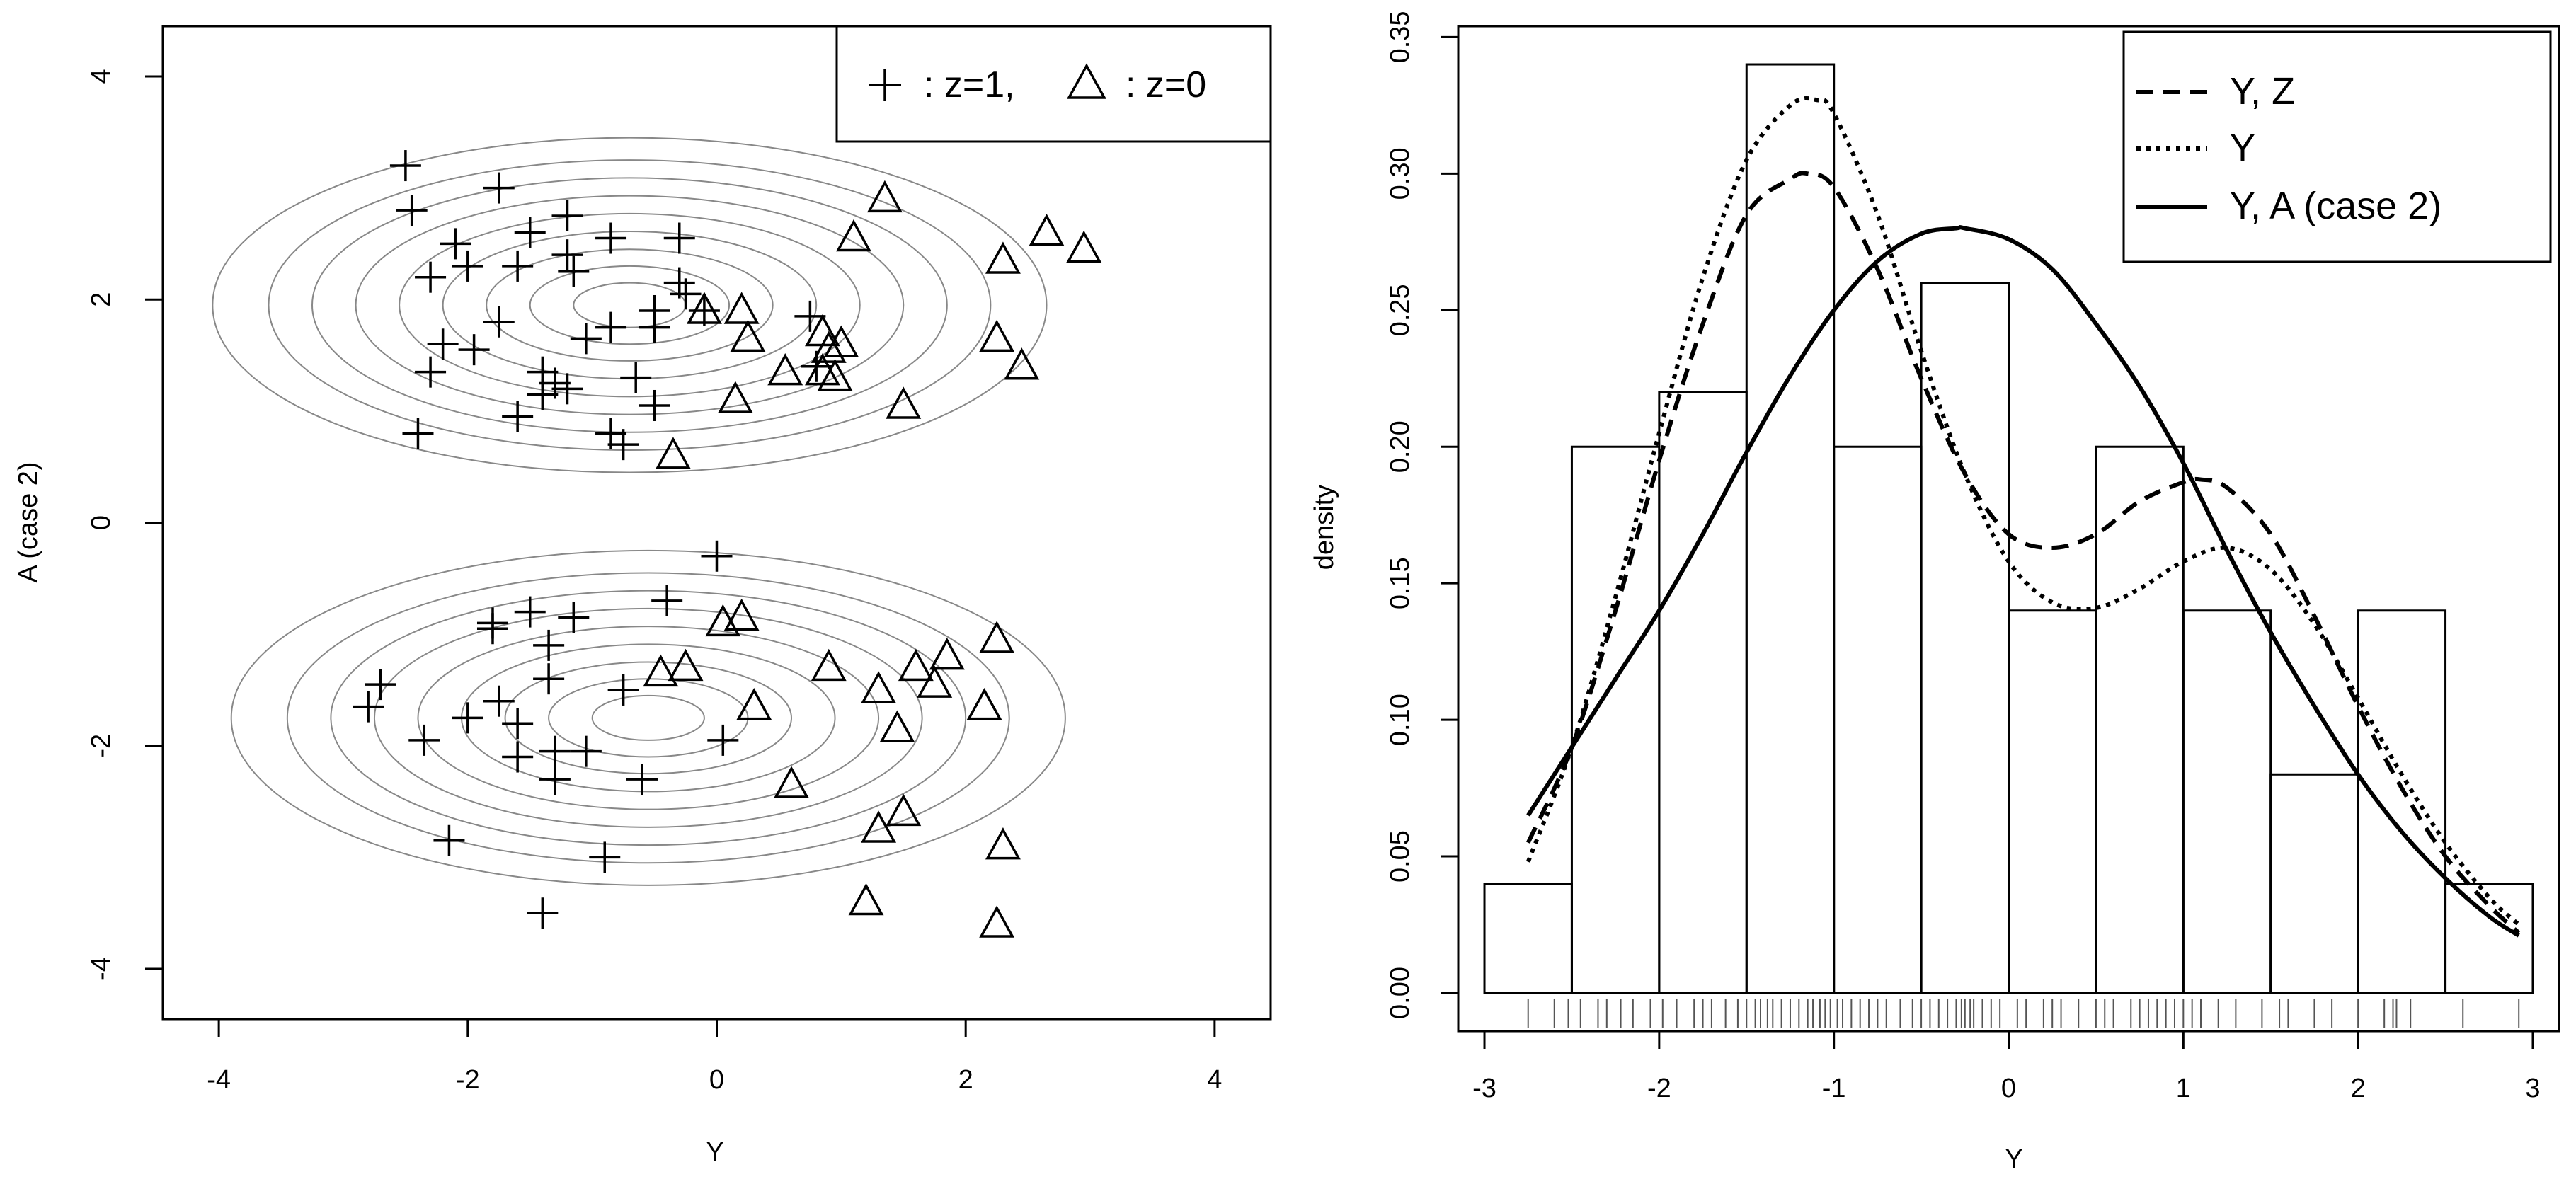  What do you see at coordinates (1834, 1088) in the screenshot?
I see `x-tick-label: -1` at bounding box center [1834, 1088].